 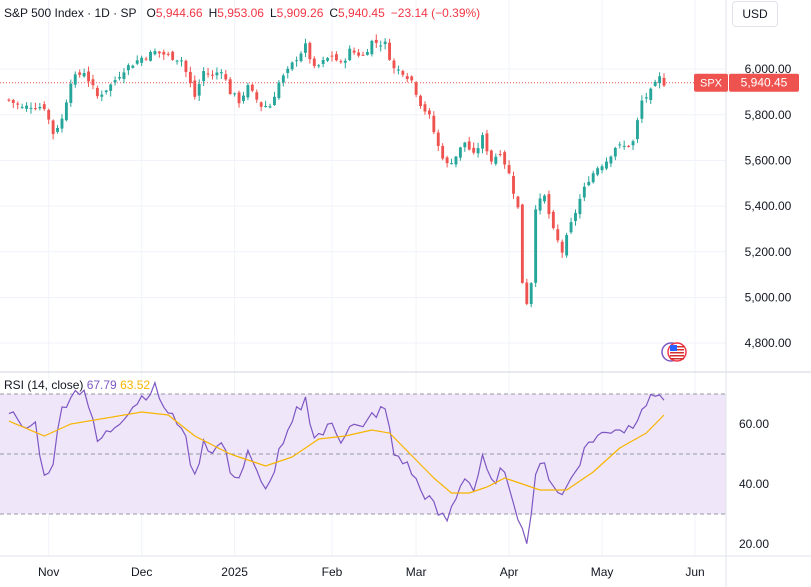 I want to click on rsi-title: RSI (14, close), so click(x=44, y=385).